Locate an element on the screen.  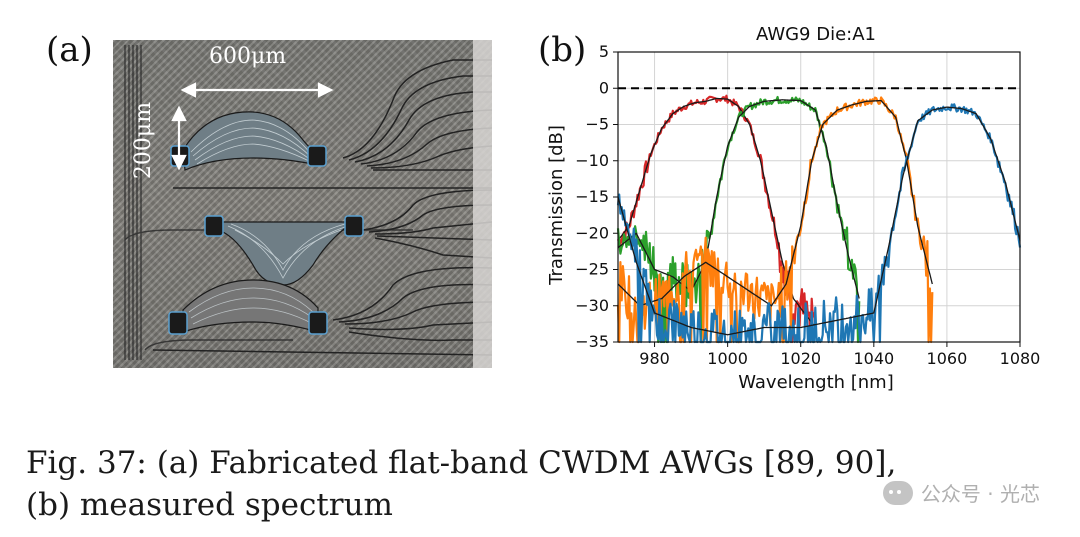
y-tick-label: −10 is located at coordinates (592, 160).